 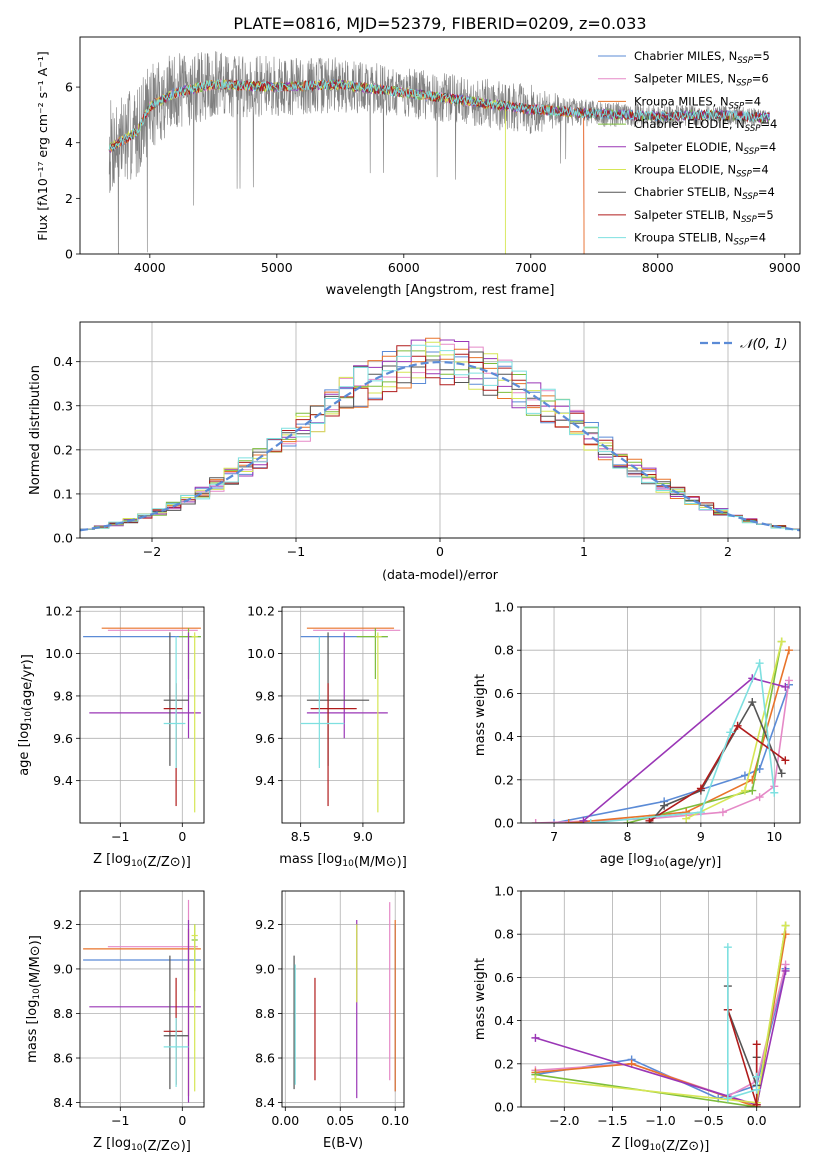 I want to click on legend-text: =5, so click(x=765, y=215).